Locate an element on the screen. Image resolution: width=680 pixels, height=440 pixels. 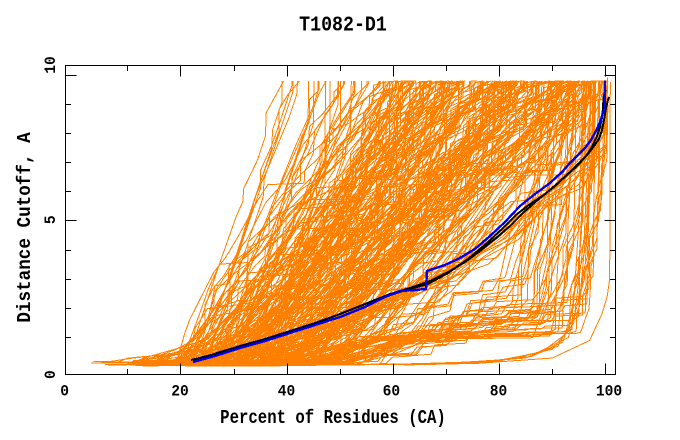
svg-text: 100 is located at coordinates (609, 391).